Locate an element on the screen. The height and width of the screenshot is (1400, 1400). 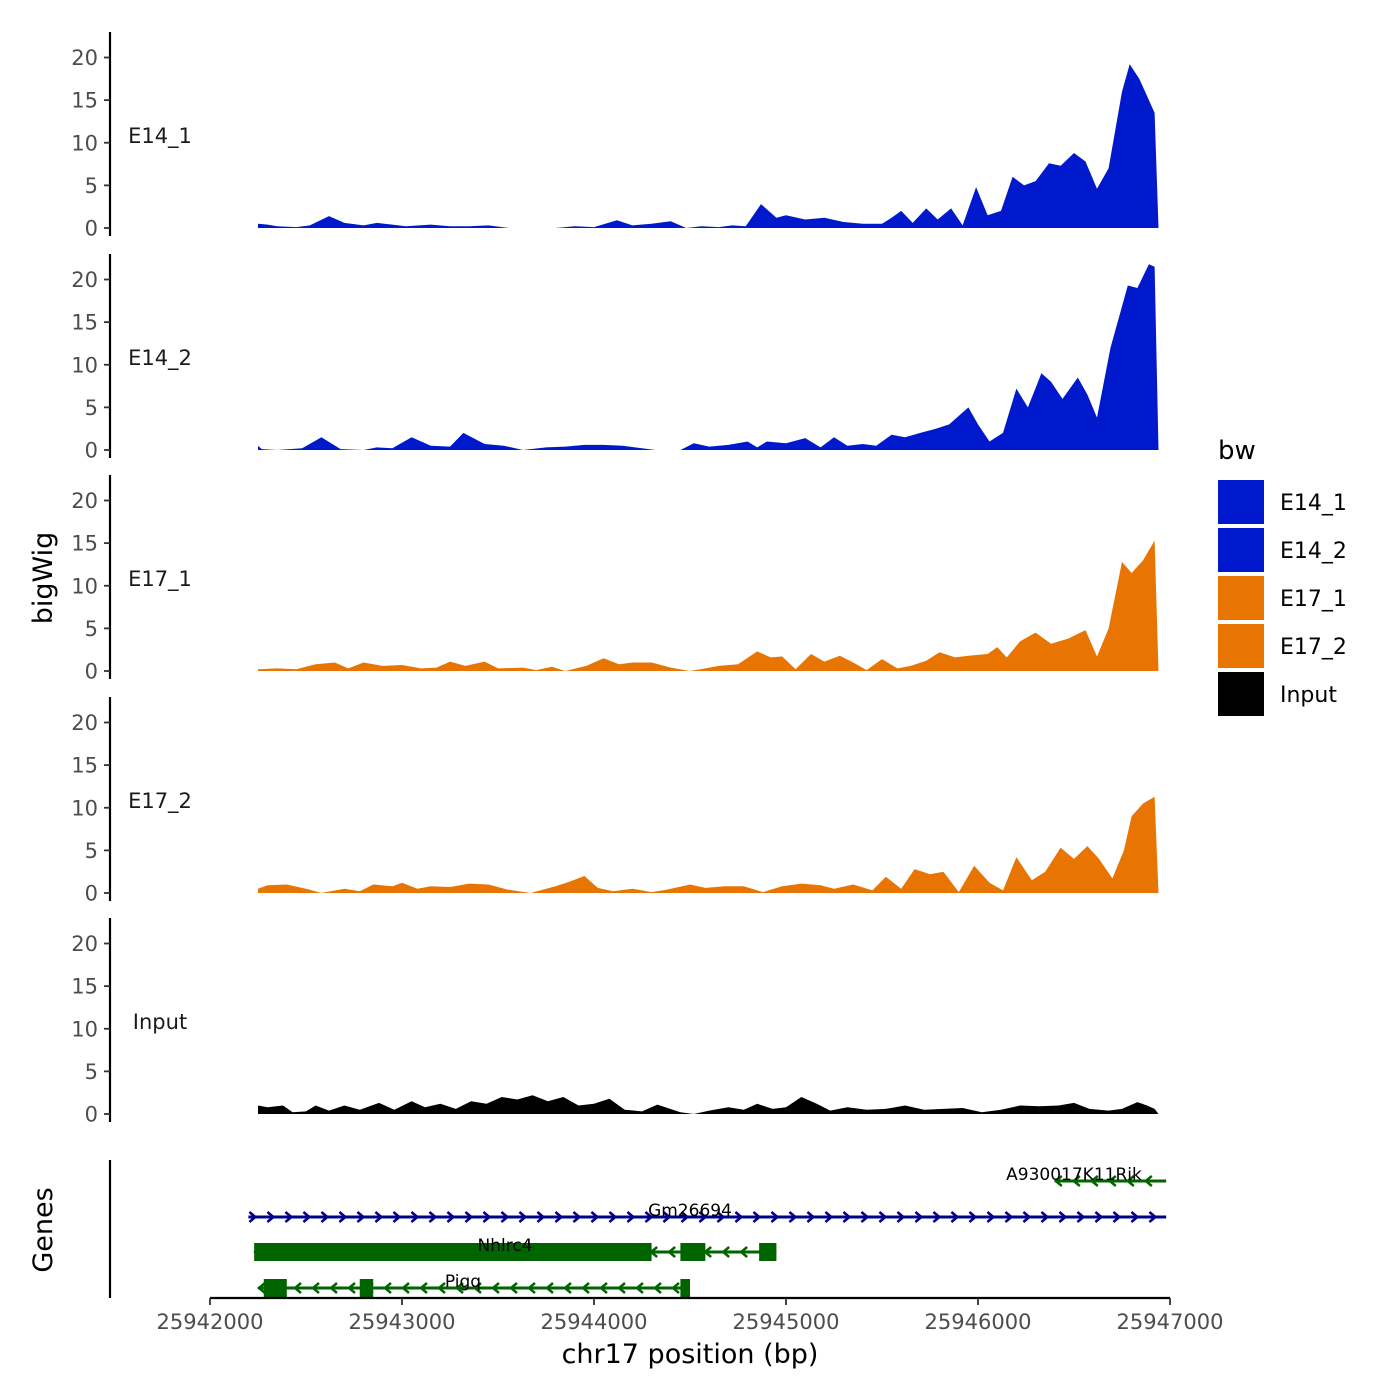
x-tick-label: 25945000 is located at coordinates (786, 1322).